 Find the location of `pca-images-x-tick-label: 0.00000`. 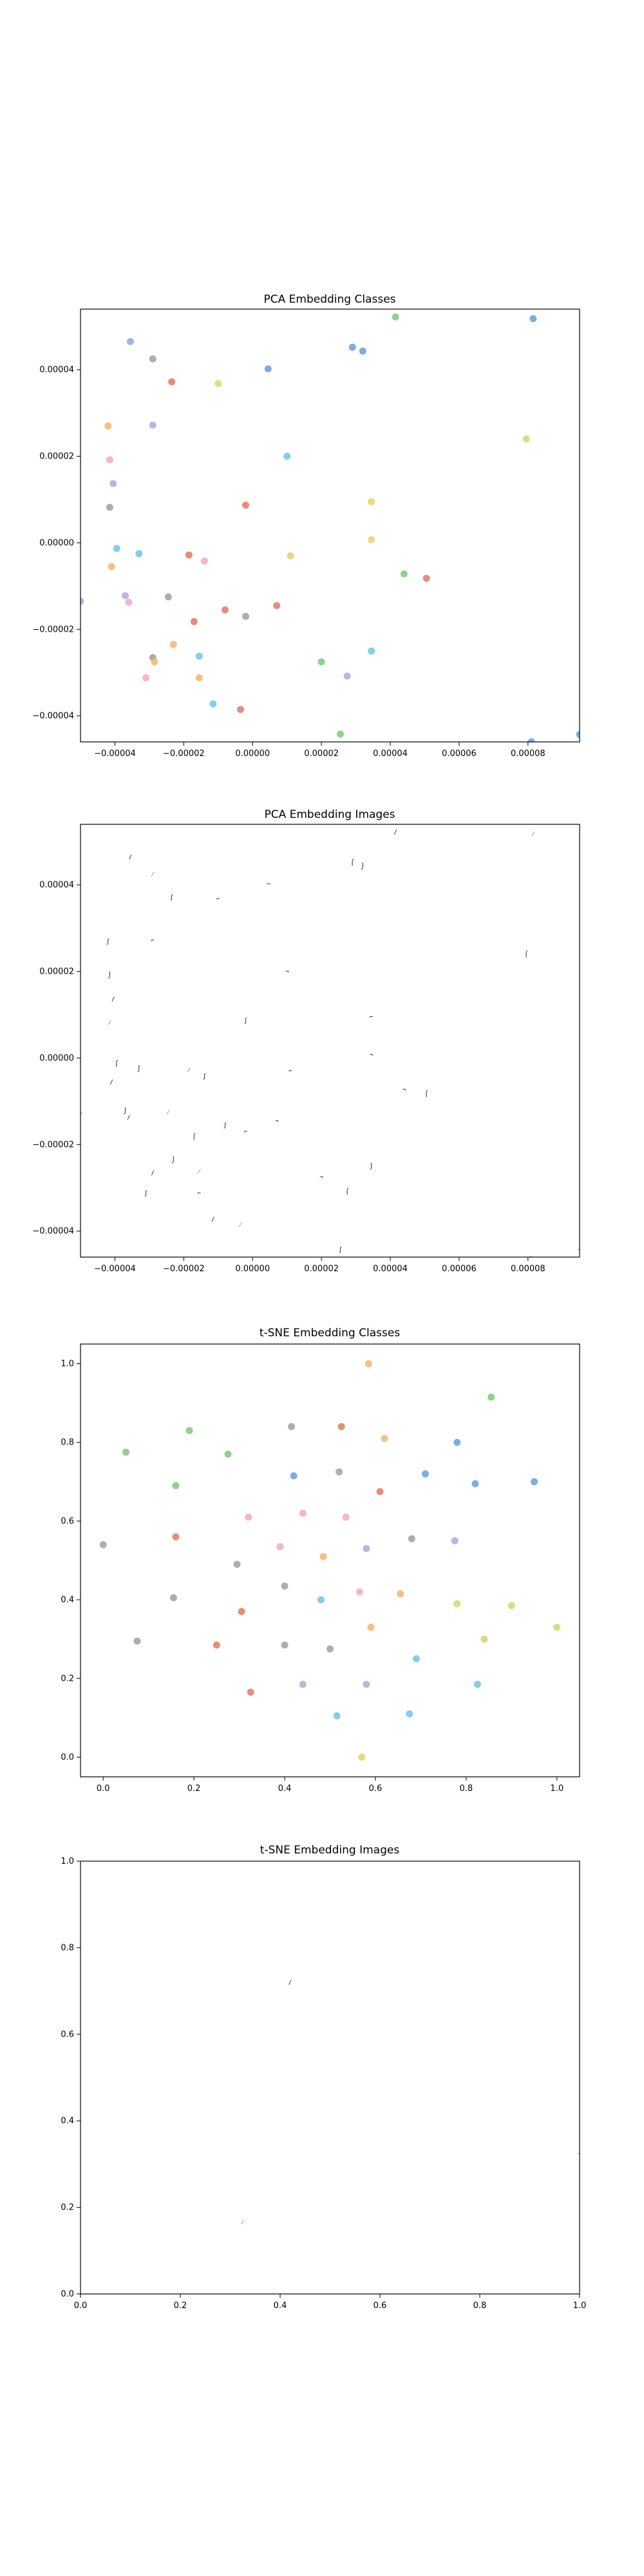

pca-images-x-tick-label: 0.00000 is located at coordinates (253, 1269).